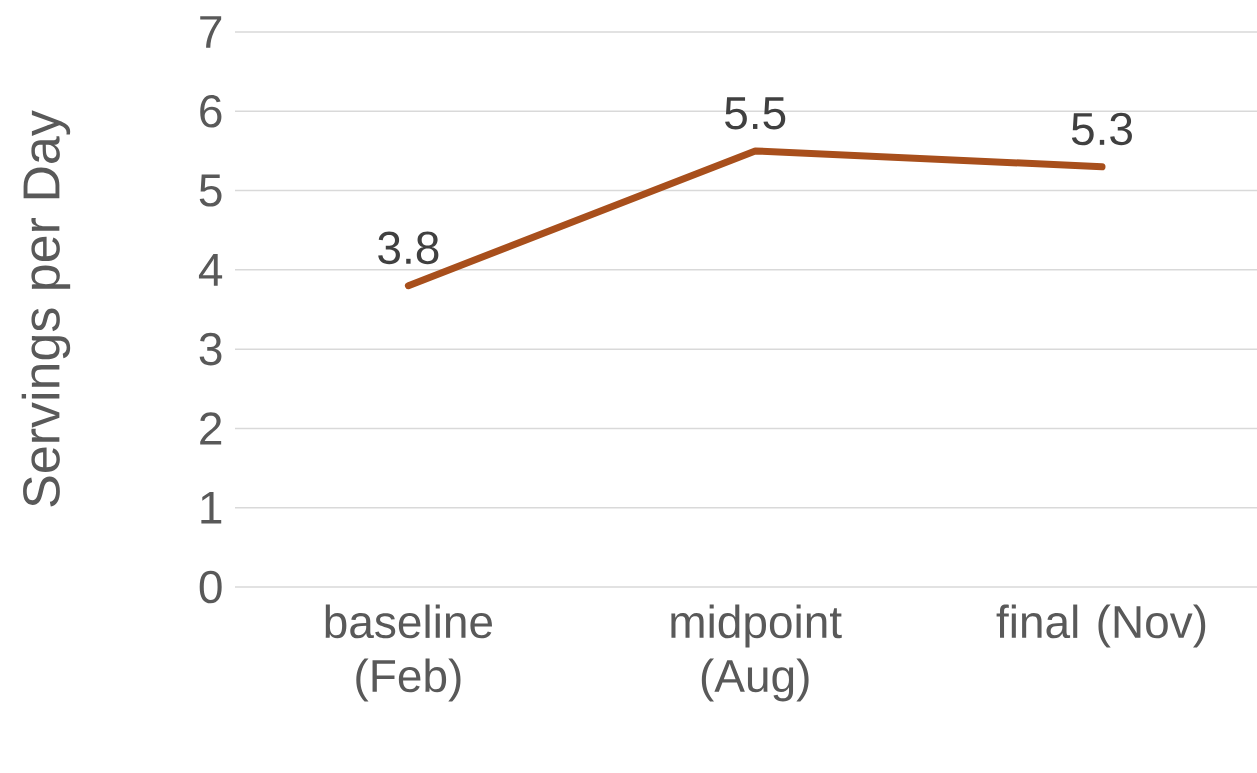  I want to click on x-tick-label: midpoint (Aug), so click(756, 653).